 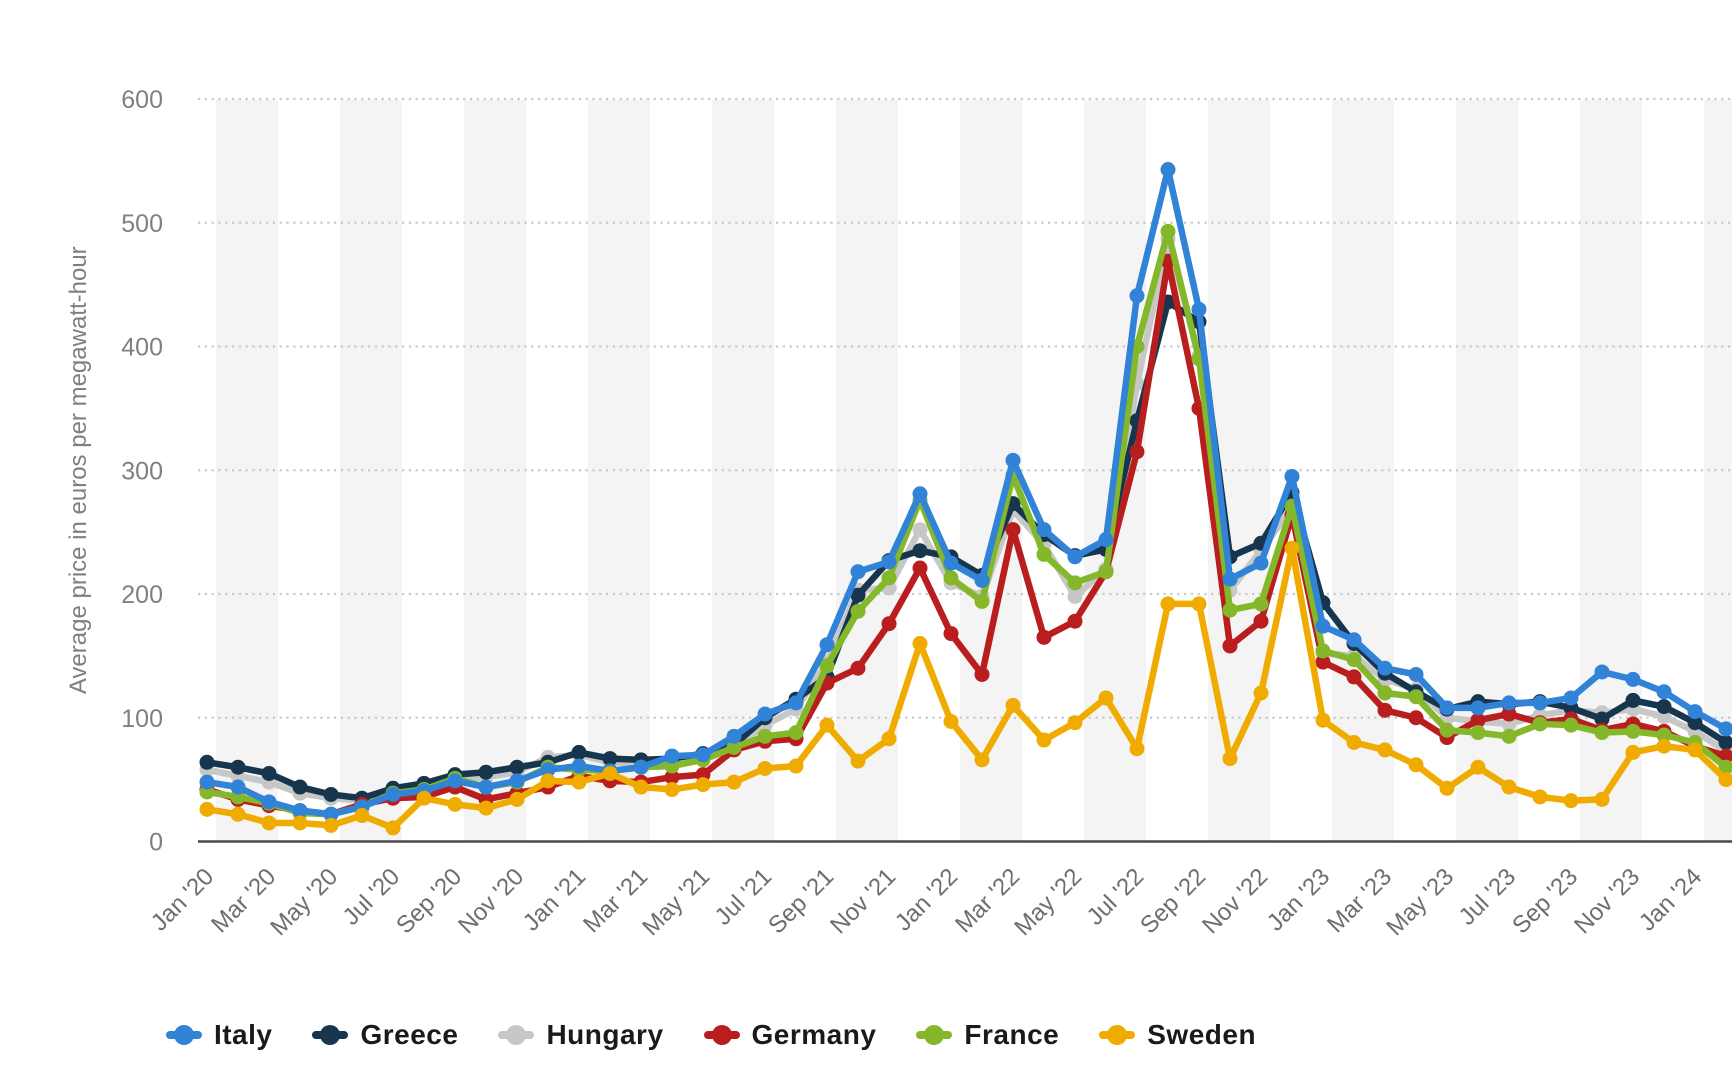 I want to click on y-tick-label-400: 400, so click(x=142, y=348).